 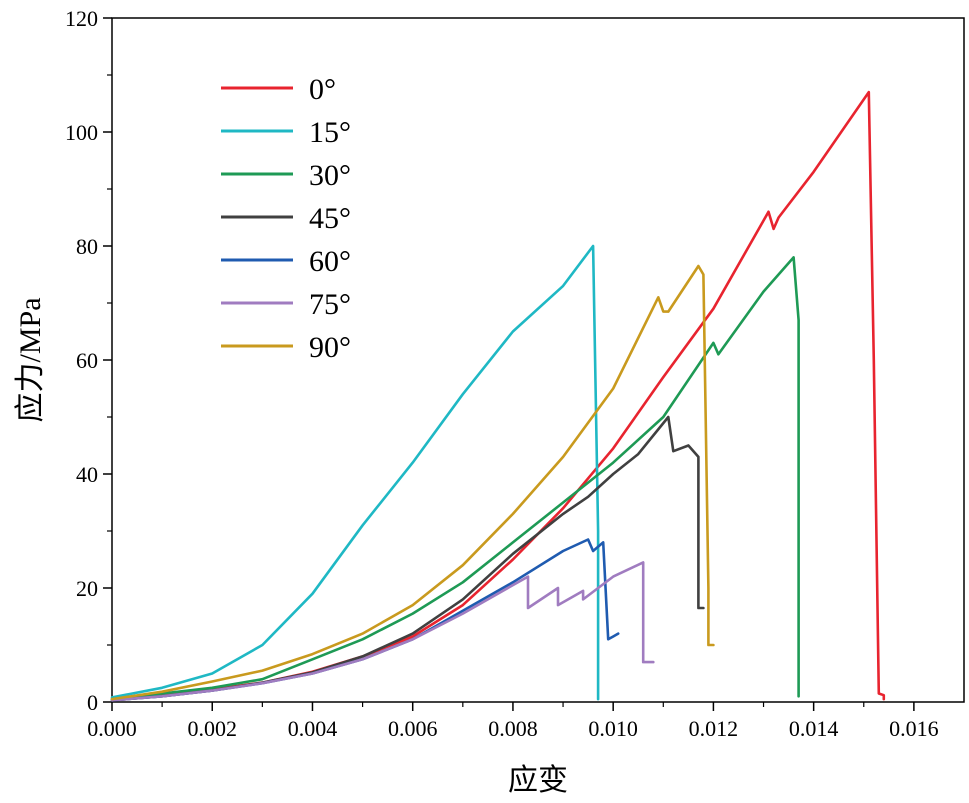 I want to click on x-tick-label: 0.008, so click(x=513, y=728).